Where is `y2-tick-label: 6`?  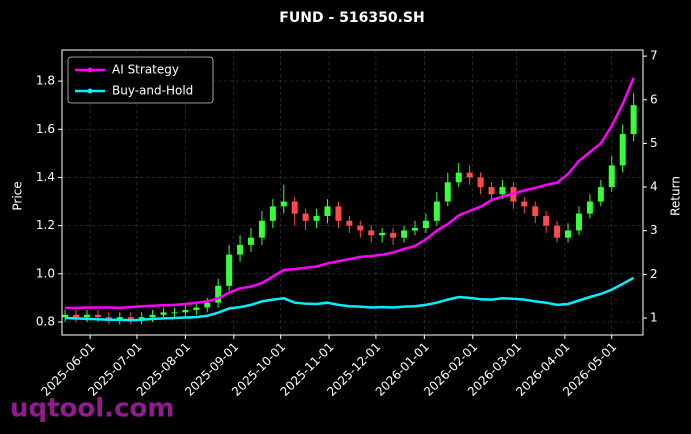
y2-tick-label: 6 is located at coordinates (654, 99).